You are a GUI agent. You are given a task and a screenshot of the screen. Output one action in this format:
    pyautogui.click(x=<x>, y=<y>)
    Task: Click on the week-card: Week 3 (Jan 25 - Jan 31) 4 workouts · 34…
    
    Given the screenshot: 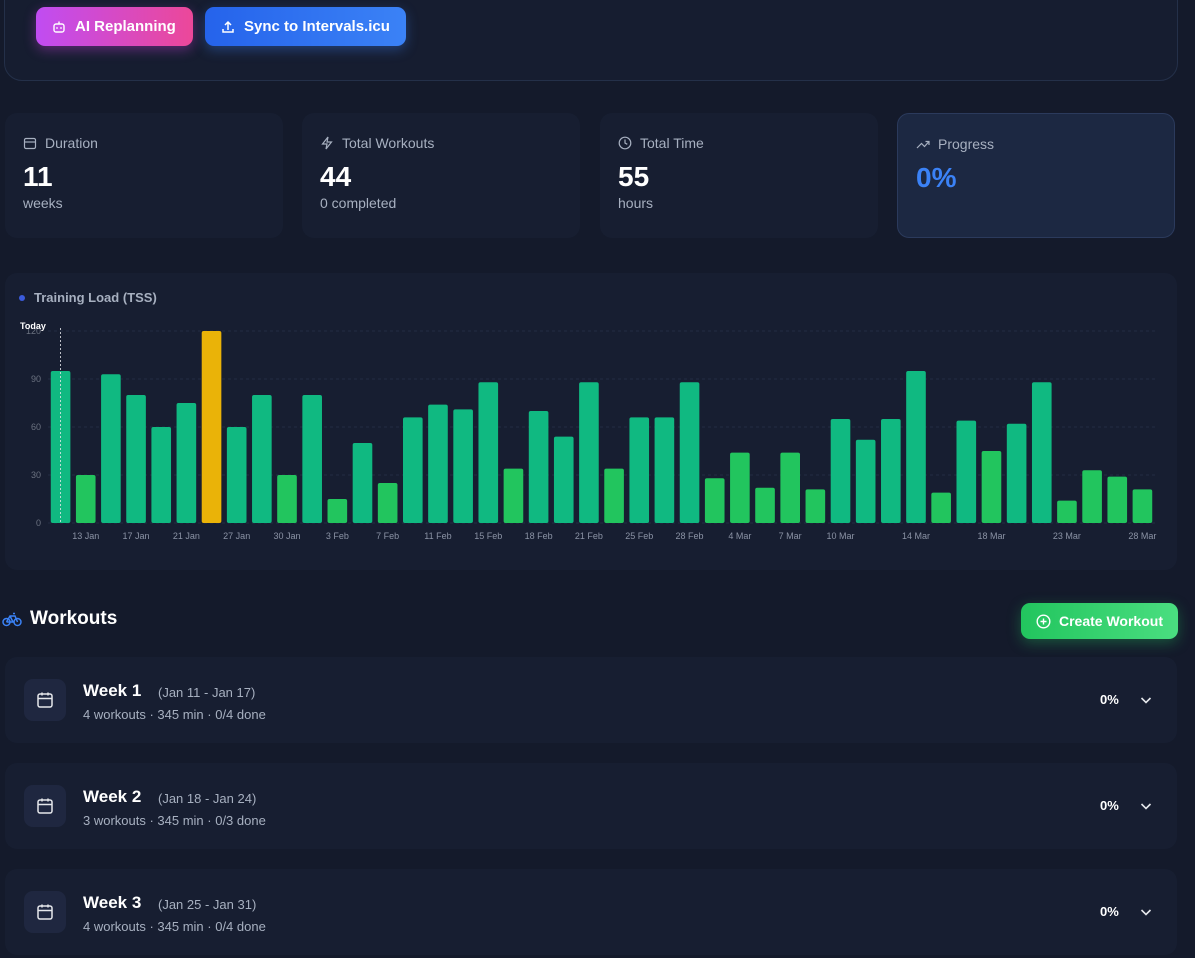 What is the action you would take?
    pyautogui.click(x=591, y=912)
    